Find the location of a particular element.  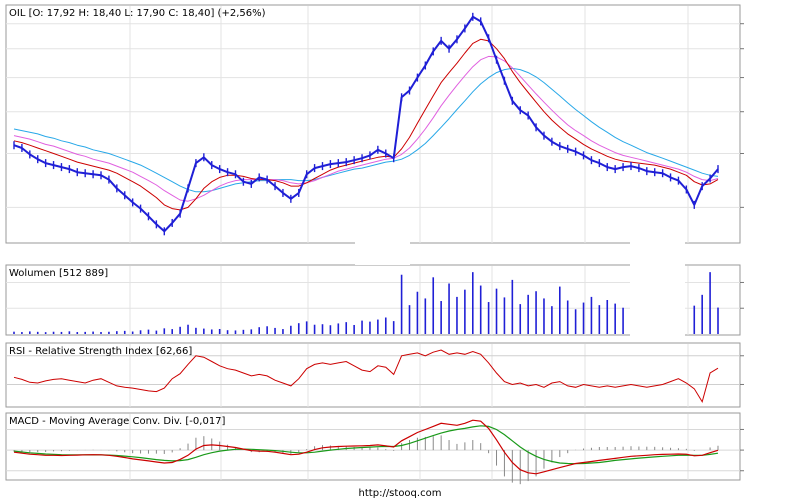

macd-line is located at coordinates (366, 447).